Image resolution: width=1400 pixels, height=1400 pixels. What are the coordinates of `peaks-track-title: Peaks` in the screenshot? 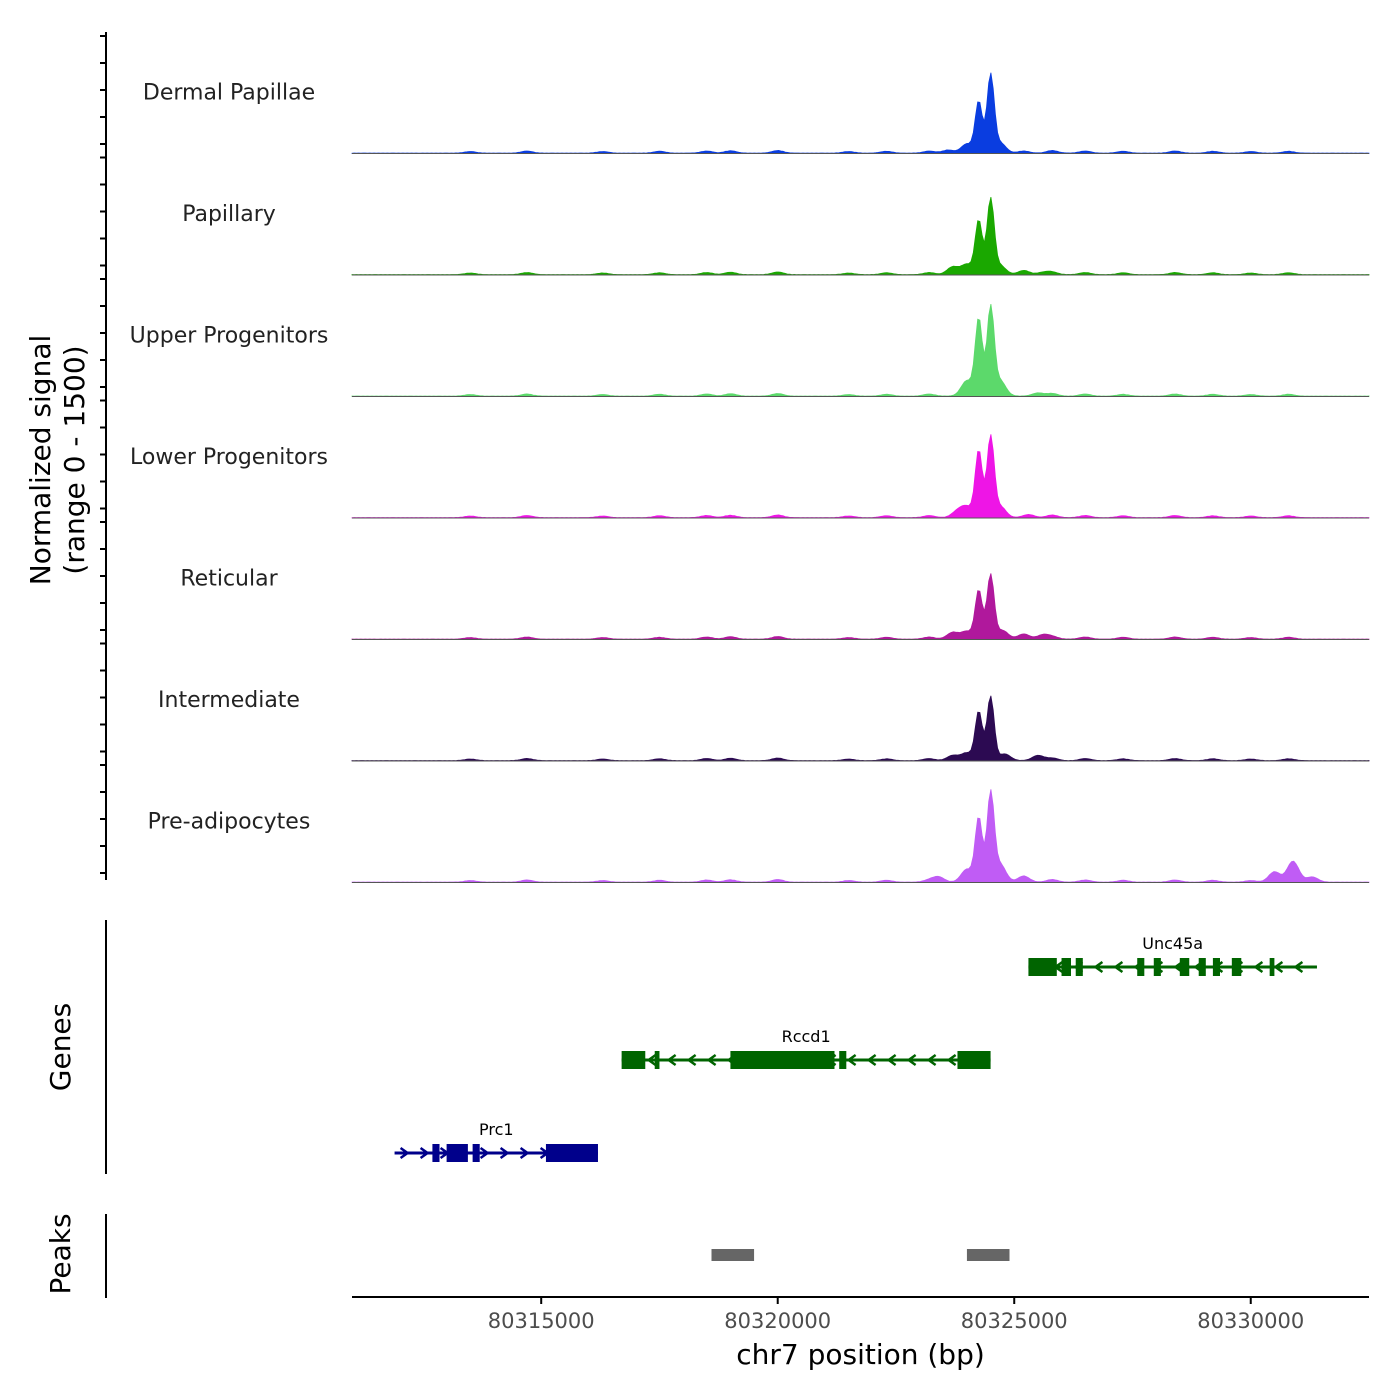 It's located at (60, 1253).